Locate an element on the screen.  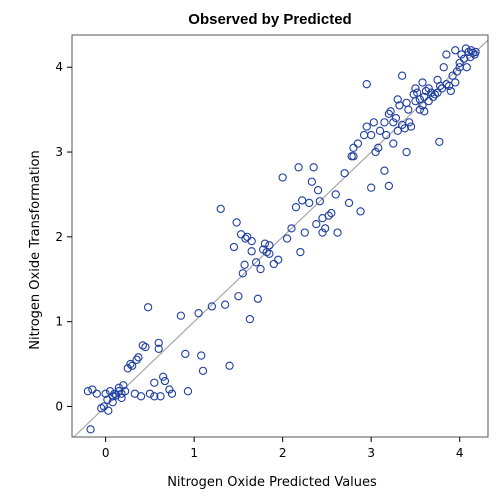
y-tick-label: 4 is located at coordinates (59, 67).